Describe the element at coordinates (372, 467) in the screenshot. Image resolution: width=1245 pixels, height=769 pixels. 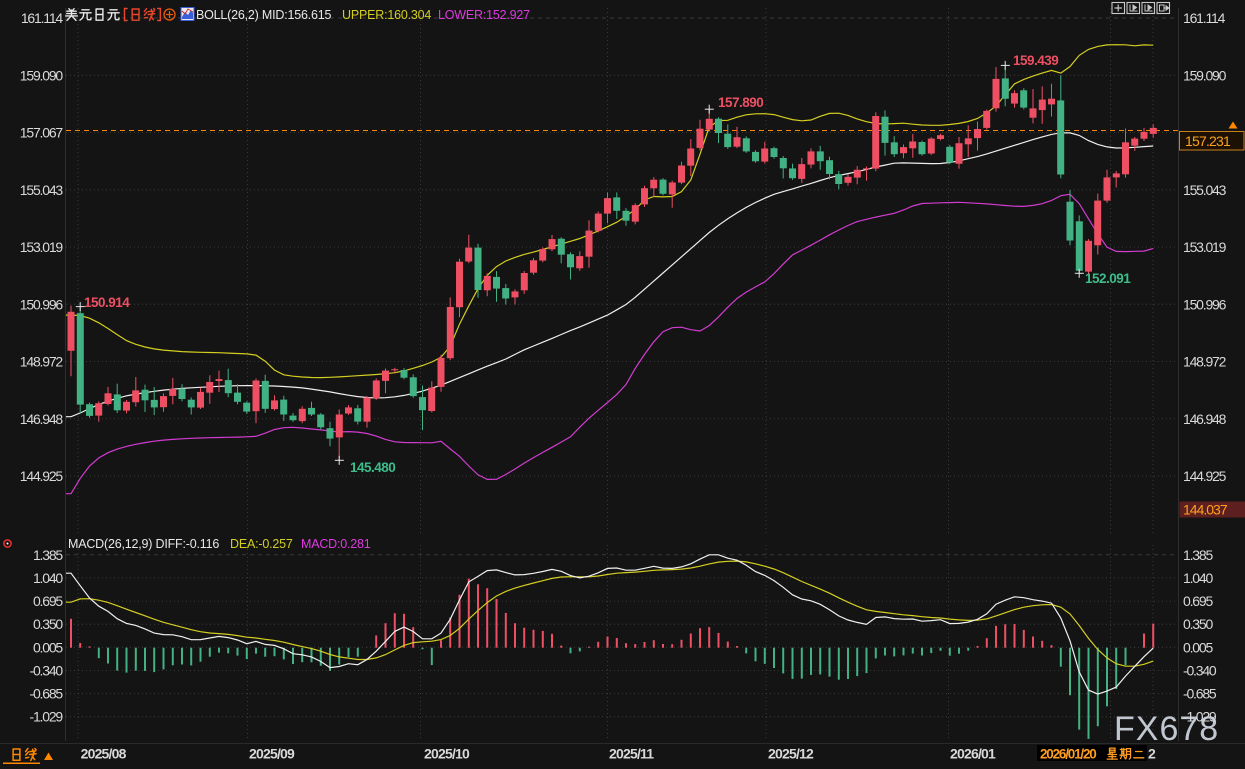
I see `svg-text: 145.480` at that location.